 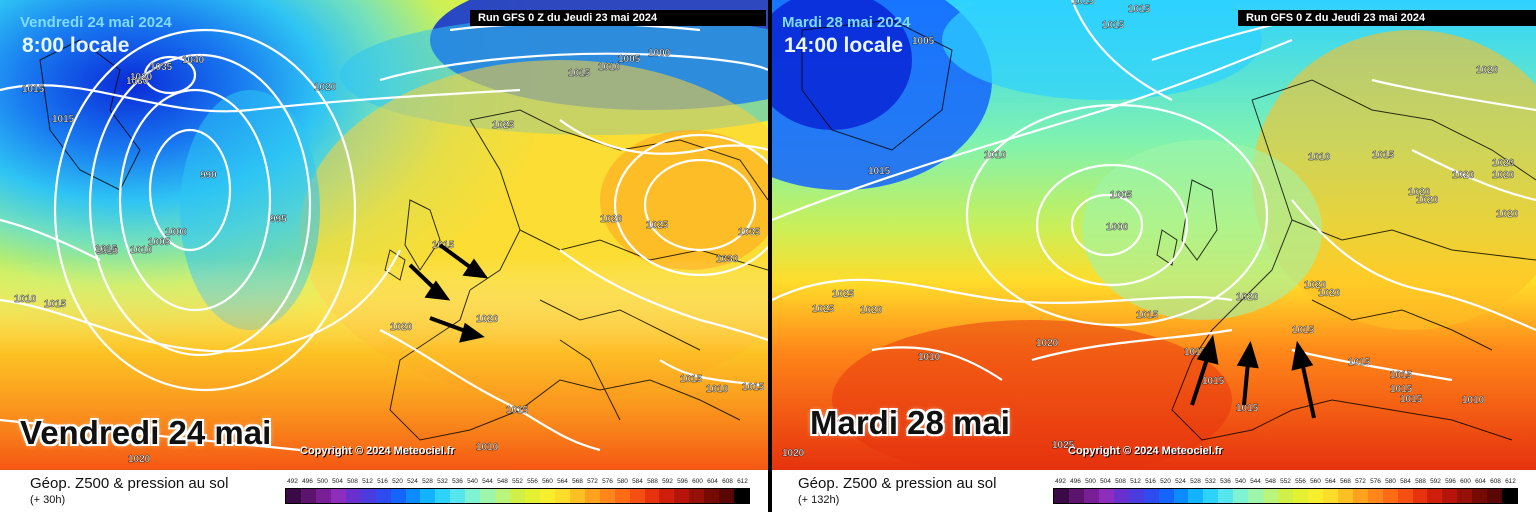 What do you see at coordinates (1150, 481) in the screenshot?
I see `scale-tick-label: 516` at bounding box center [1150, 481].